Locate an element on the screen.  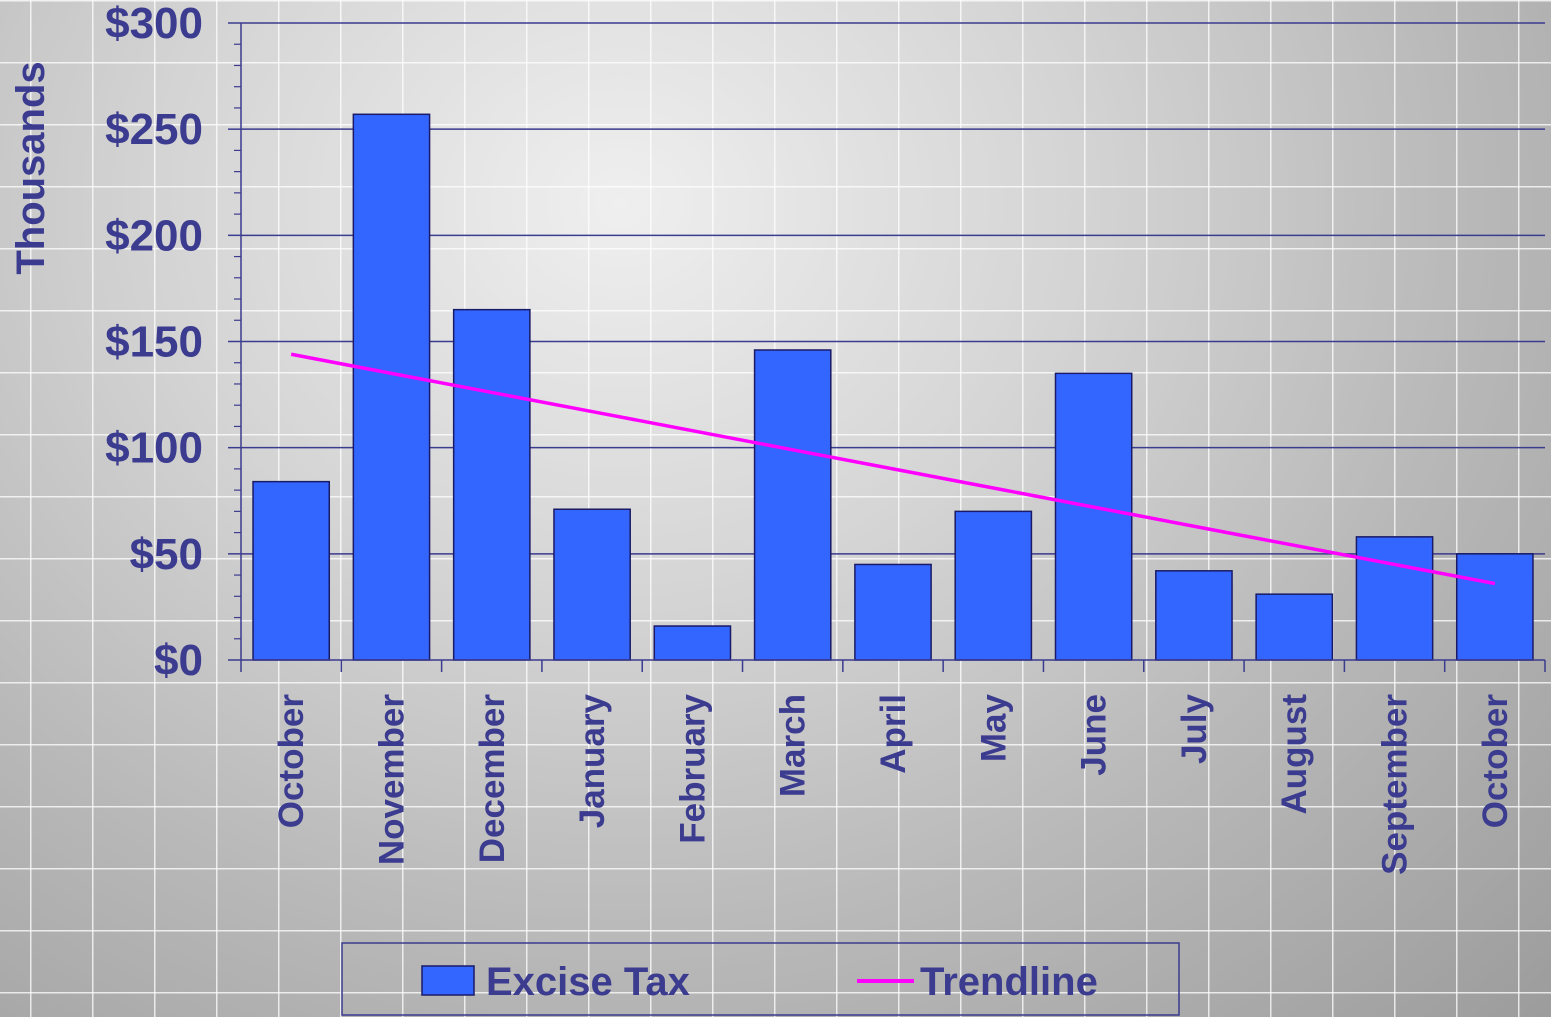
x-tick-label: July is located at coordinates (1194, 728).